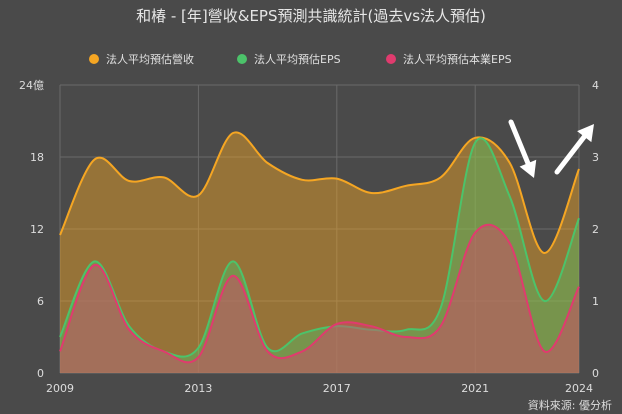  I want to click on up-arrow, so click(574, 149).